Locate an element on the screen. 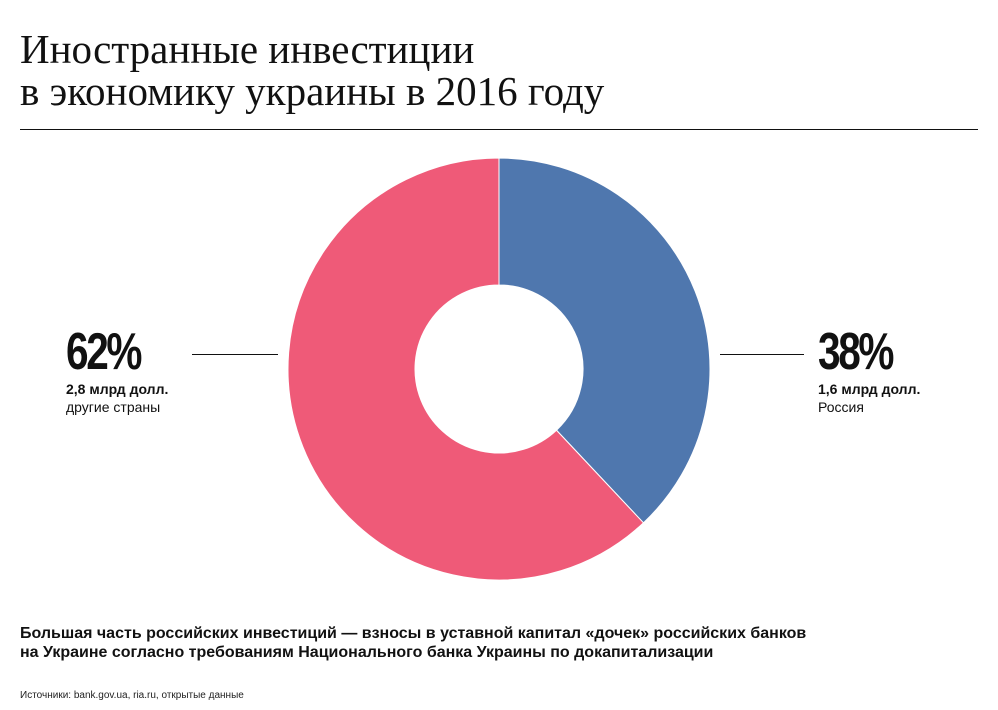 The height and width of the screenshot is (710, 998). donut-slice-russia is located at coordinates (604, 340).